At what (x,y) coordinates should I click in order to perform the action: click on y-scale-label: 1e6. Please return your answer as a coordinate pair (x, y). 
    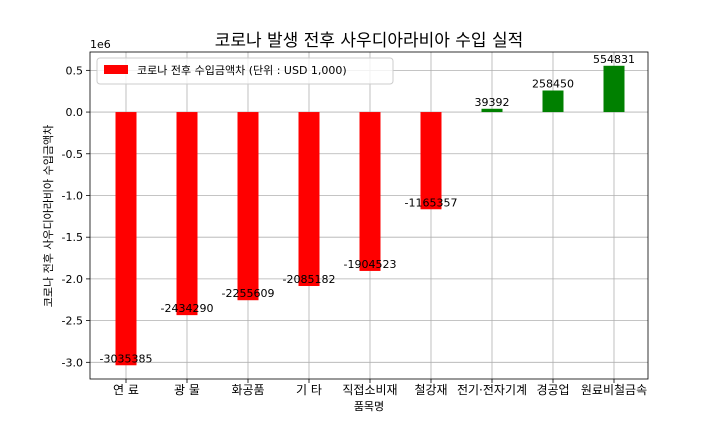
    Looking at the image, I should click on (100, 44).